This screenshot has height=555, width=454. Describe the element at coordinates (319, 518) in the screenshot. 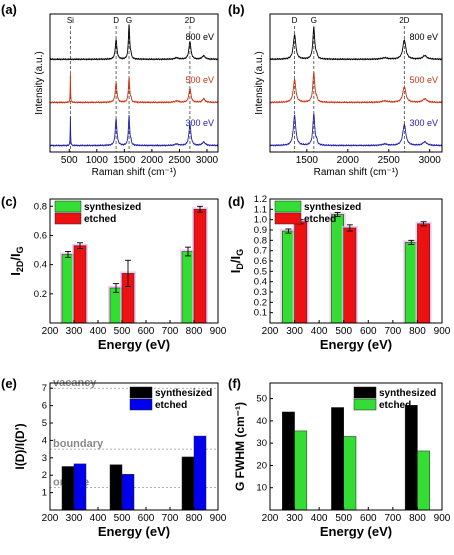

I see `x-tick-label-f-2: 400` at that location.